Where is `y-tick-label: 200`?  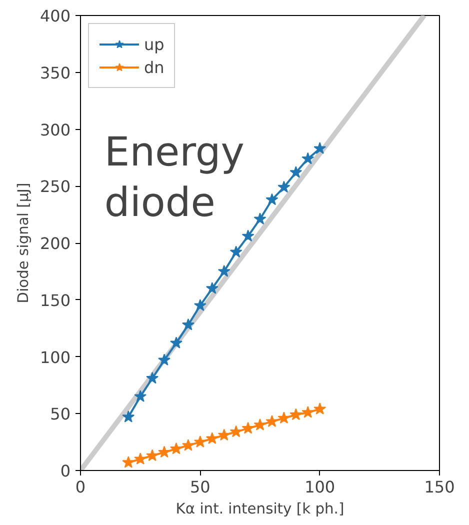 y-tick-label: 200 is located at coordinates (55, 243).